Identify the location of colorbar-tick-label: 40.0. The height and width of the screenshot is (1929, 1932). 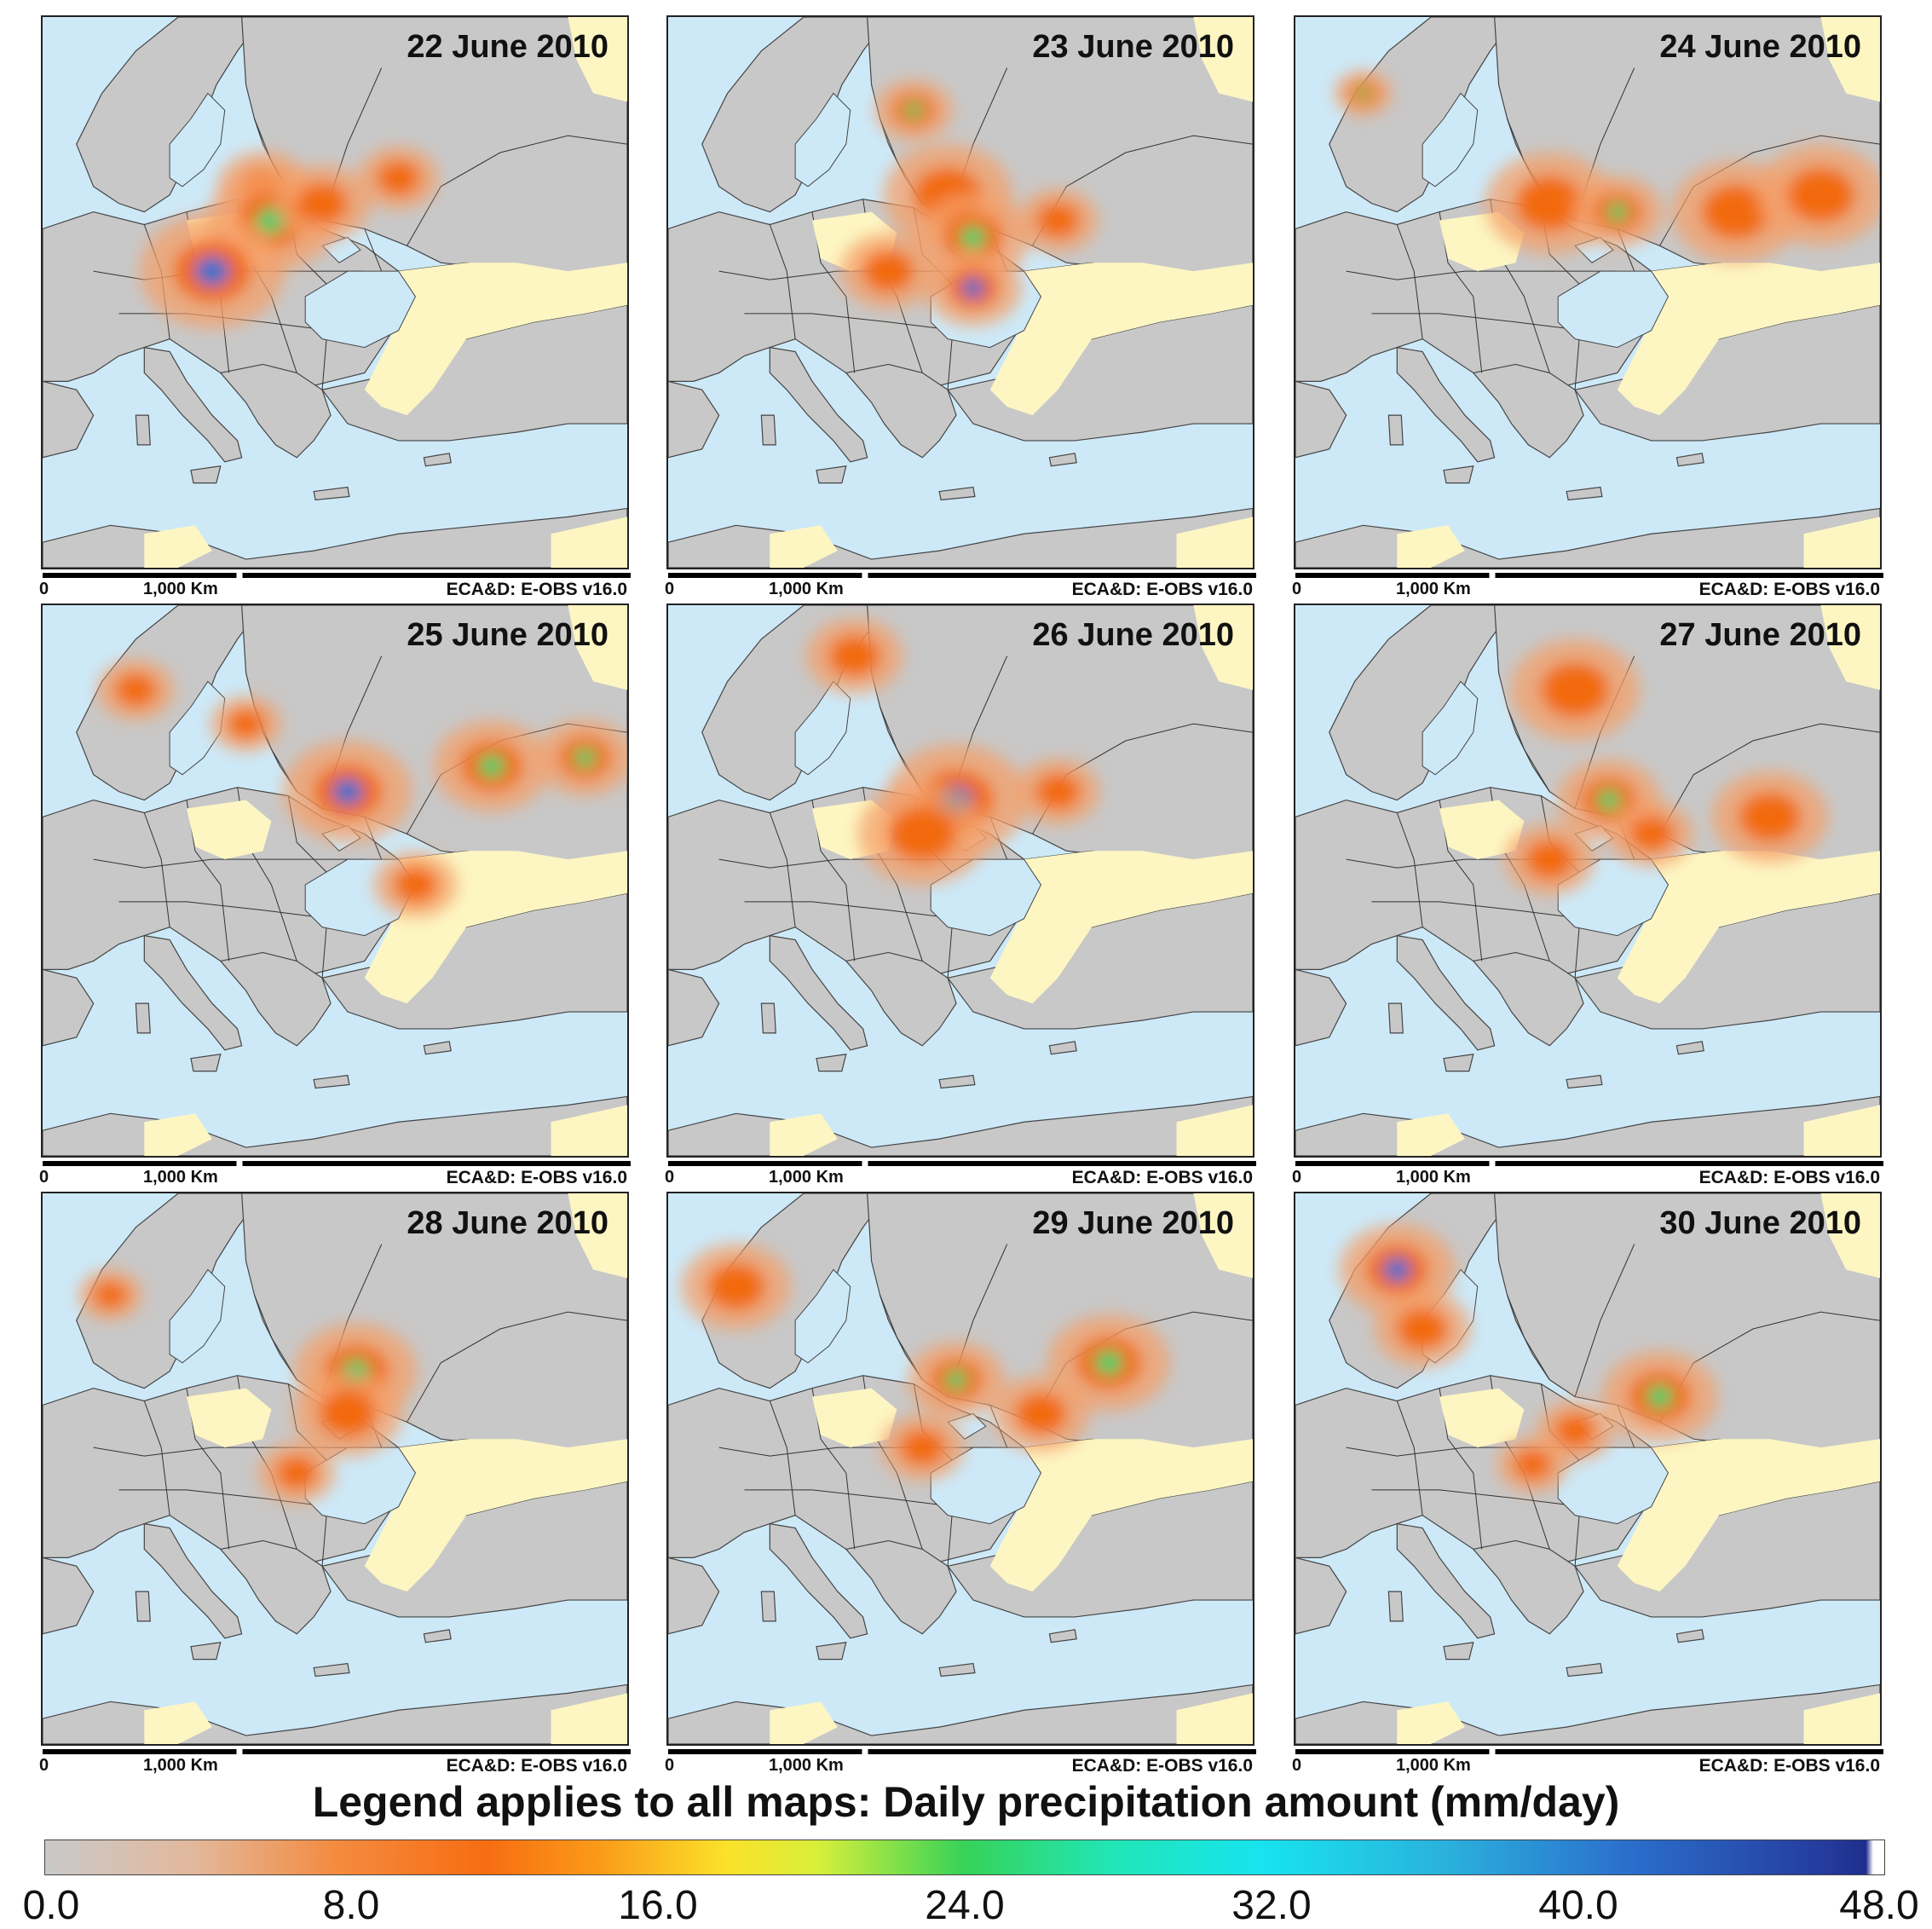
(1578, 1905).